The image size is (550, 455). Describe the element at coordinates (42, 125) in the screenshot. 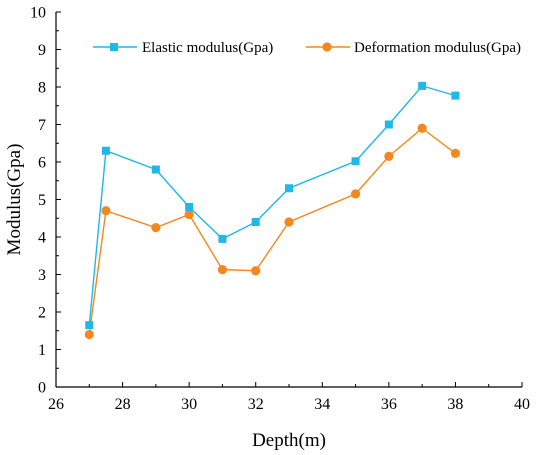

I see `y-tick-label: 7` at that location.